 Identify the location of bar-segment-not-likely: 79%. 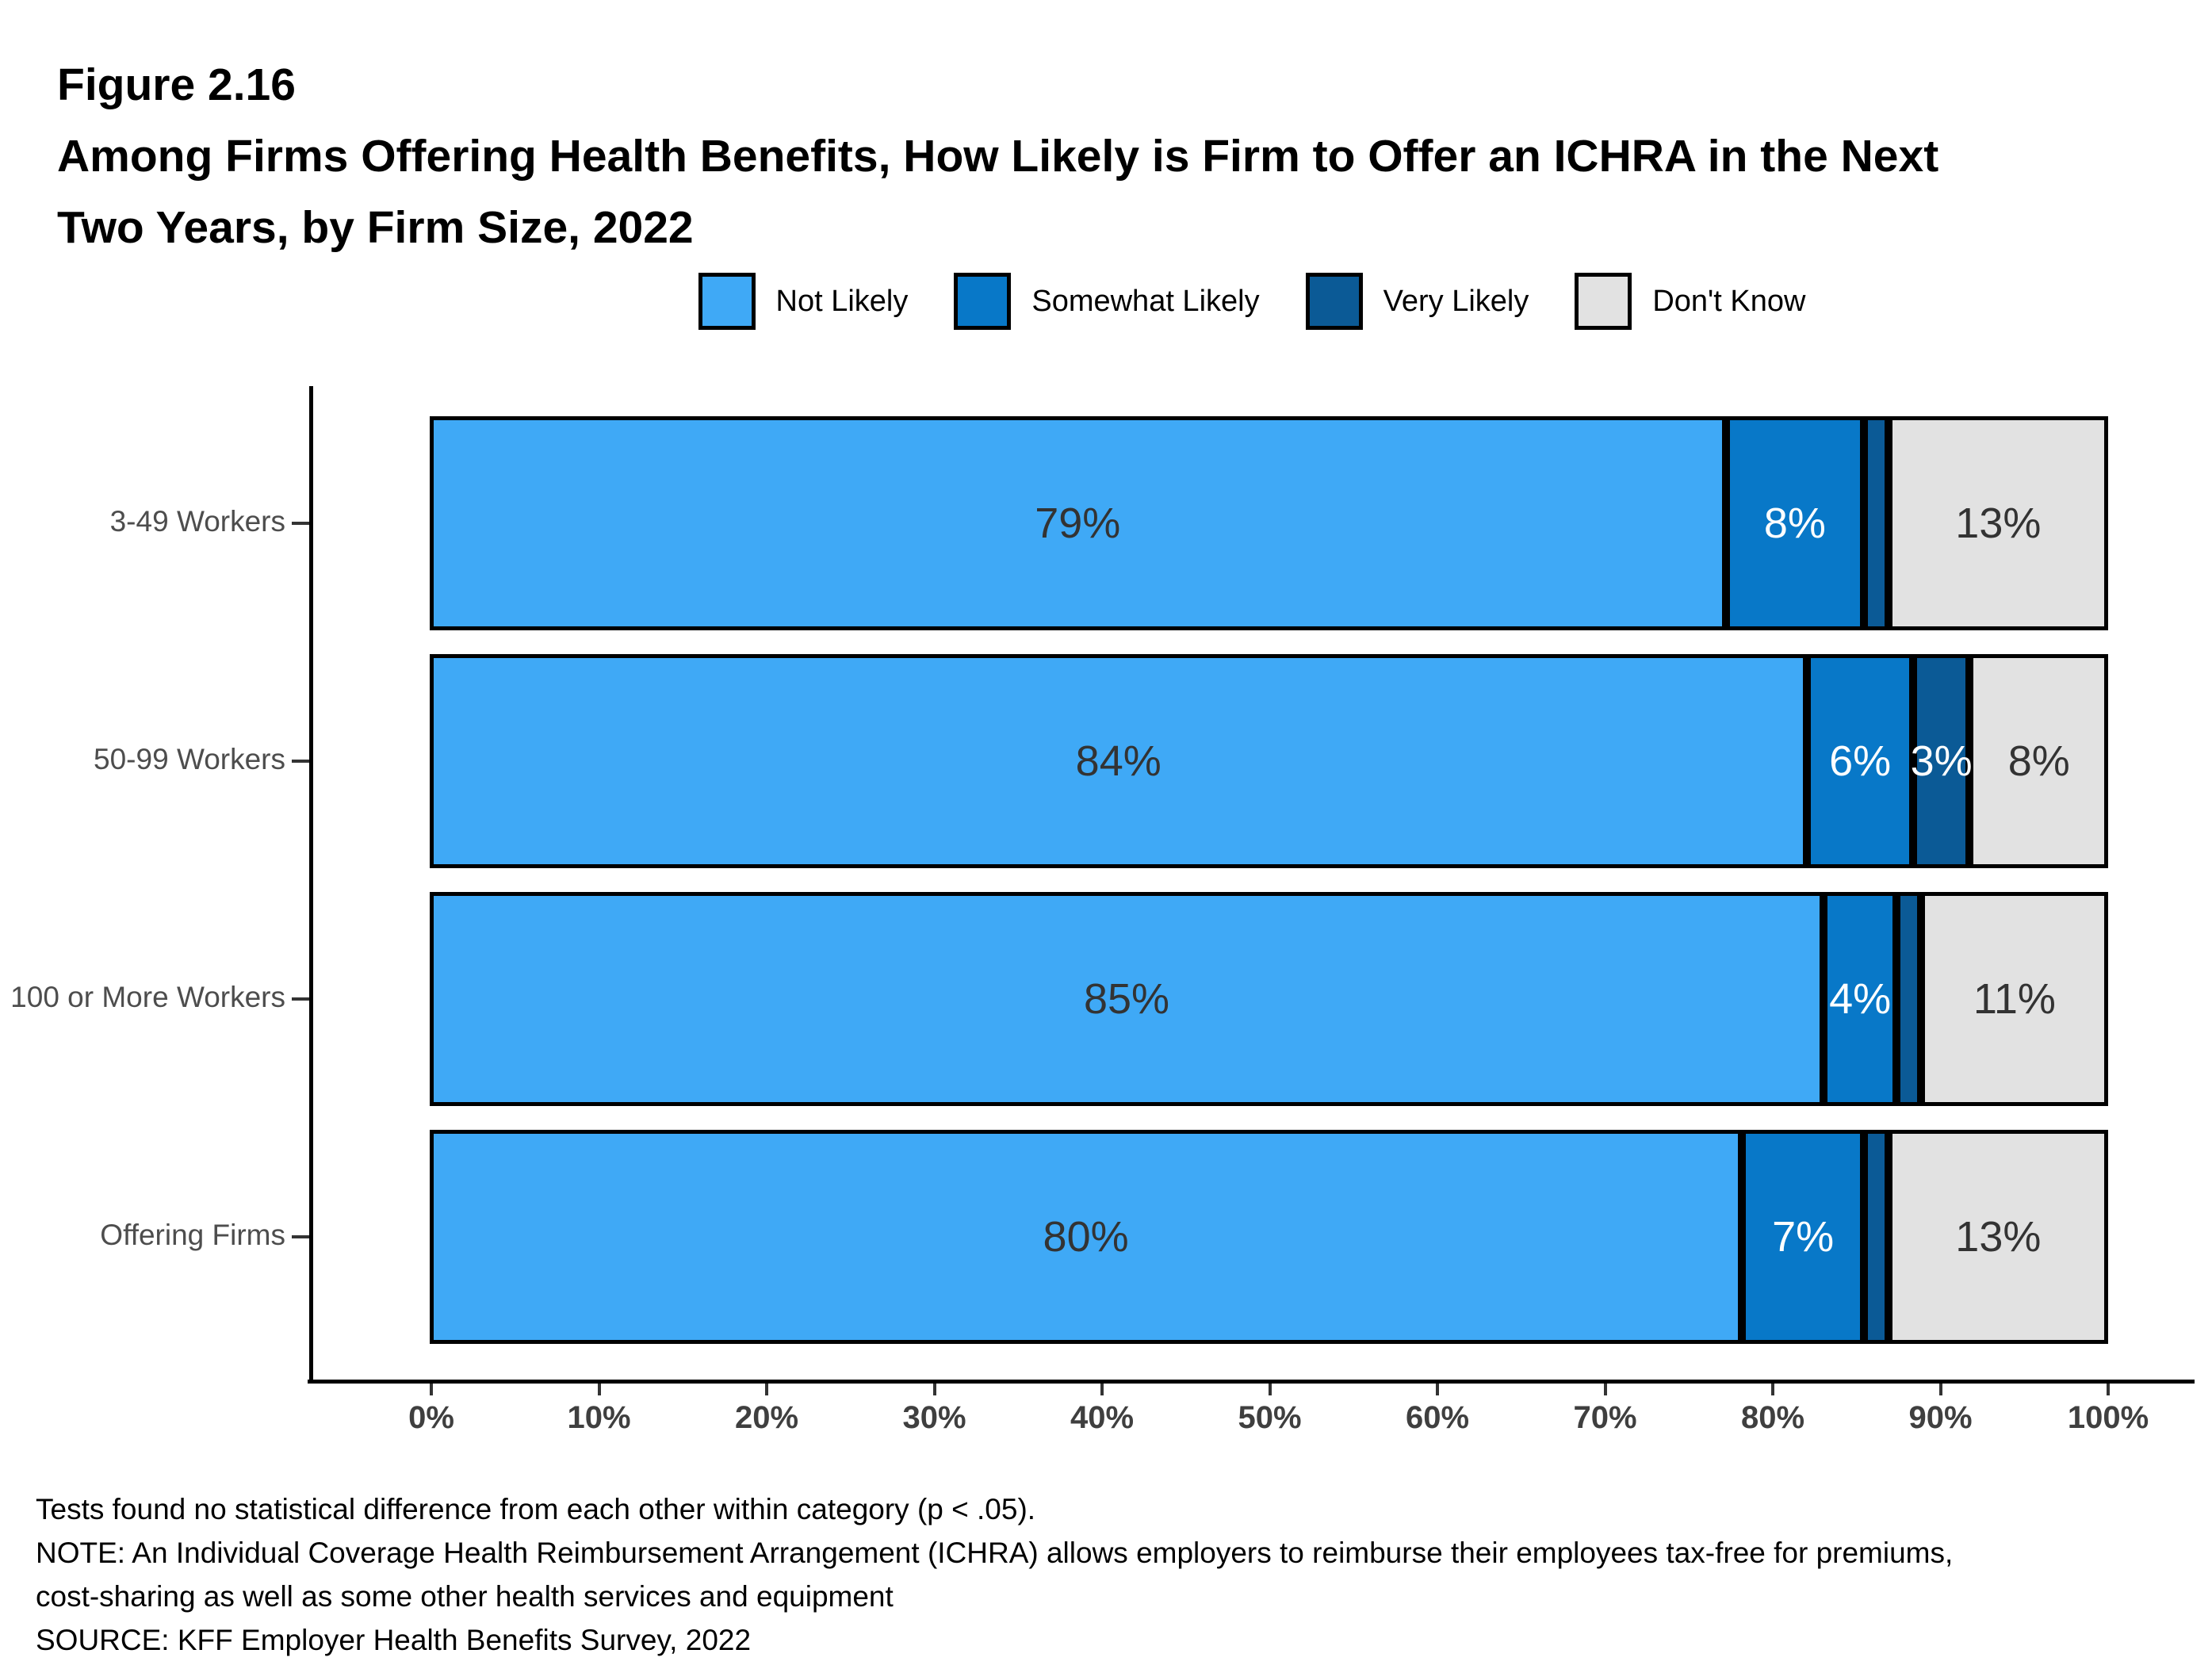
(1078, 523).